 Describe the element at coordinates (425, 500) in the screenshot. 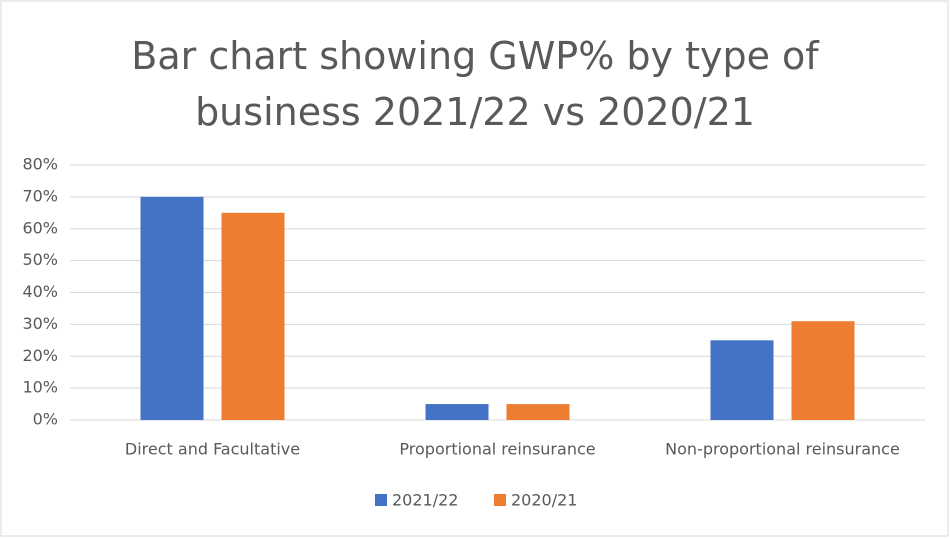

I see `legend-label: 2021/22` at that location.